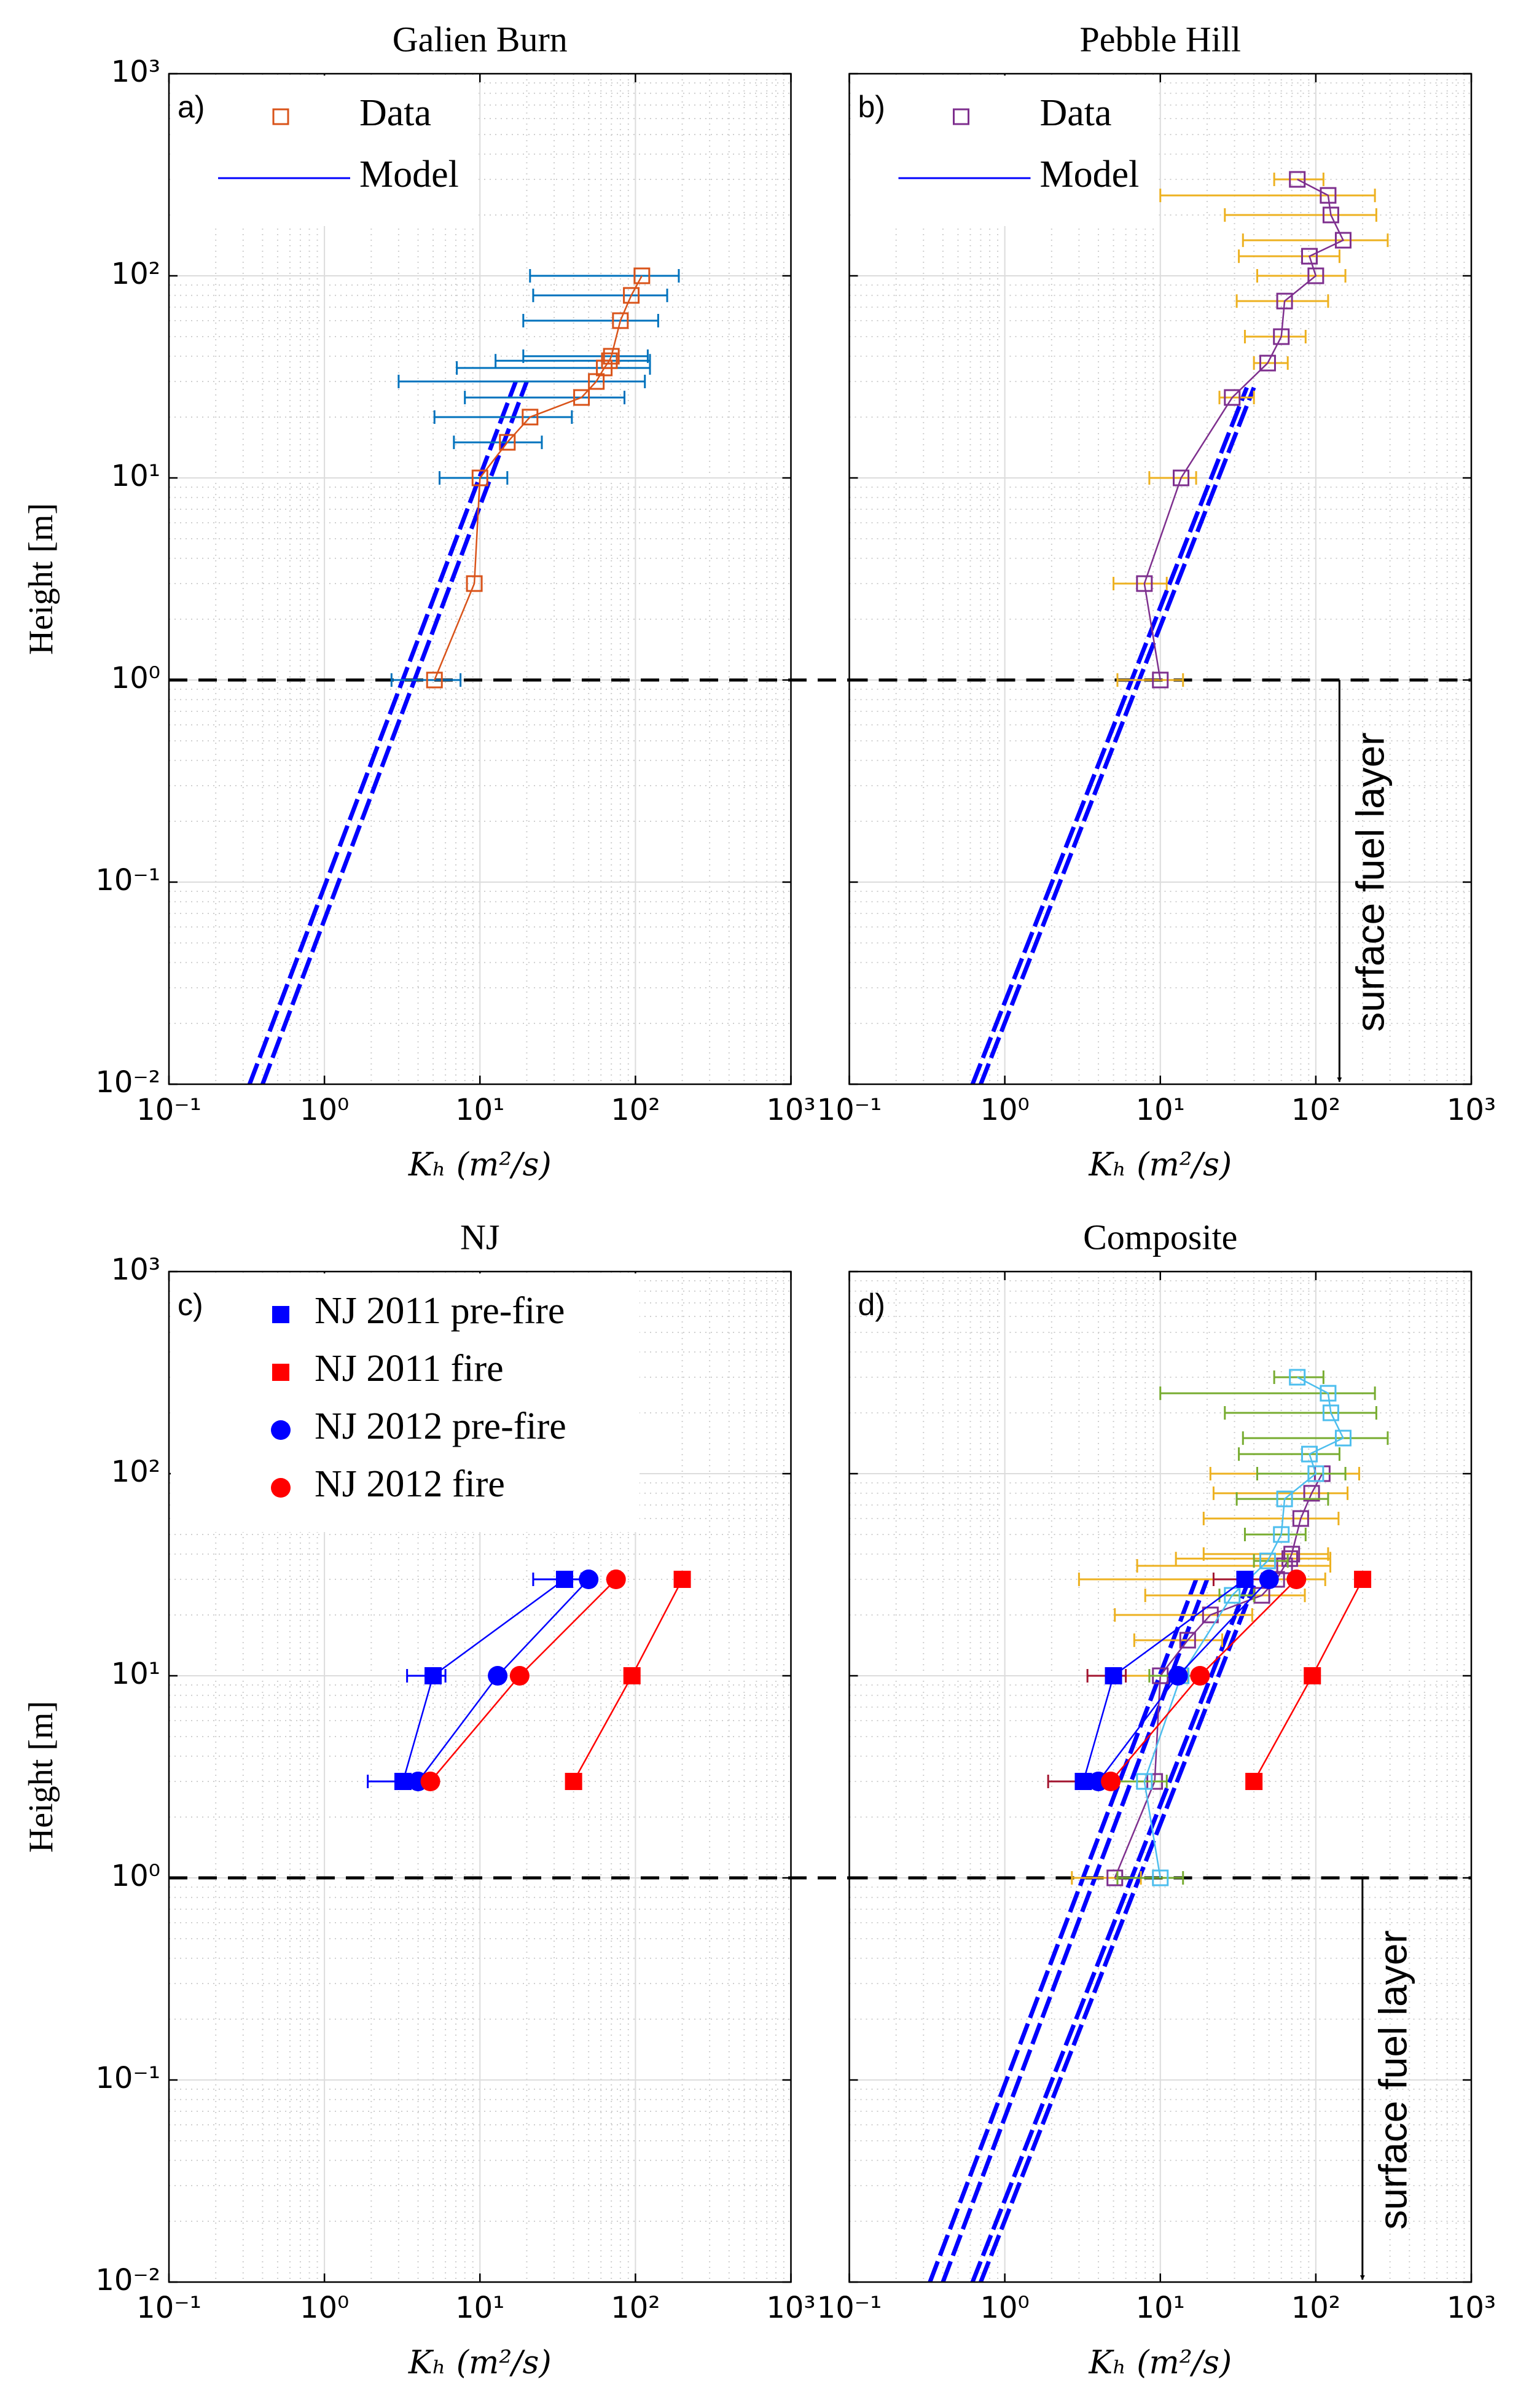 This screenshot has width=1518, height=2408. Describe the element at coordinates (409, 174) in the screenshot. I see `legend-label: Model` at that location.